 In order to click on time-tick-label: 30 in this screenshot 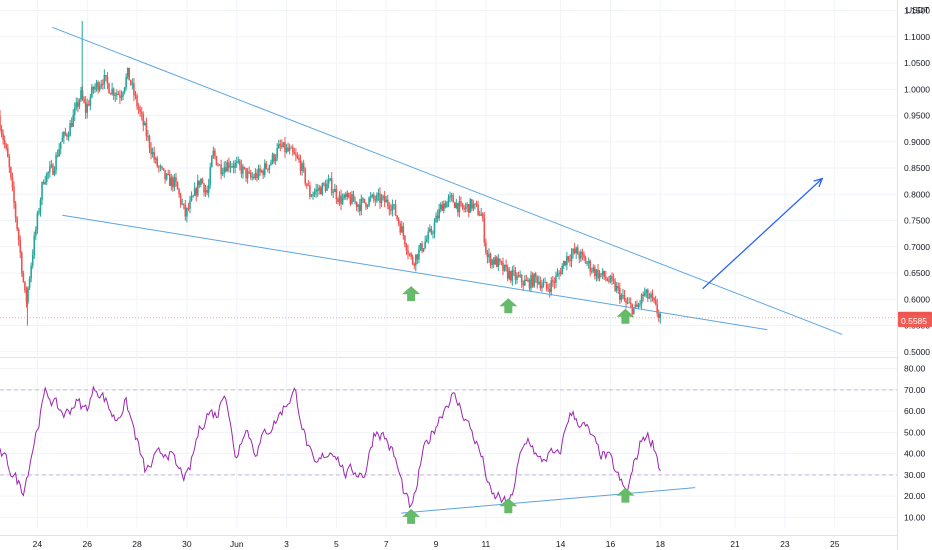, I will do `click(187, 544)`.